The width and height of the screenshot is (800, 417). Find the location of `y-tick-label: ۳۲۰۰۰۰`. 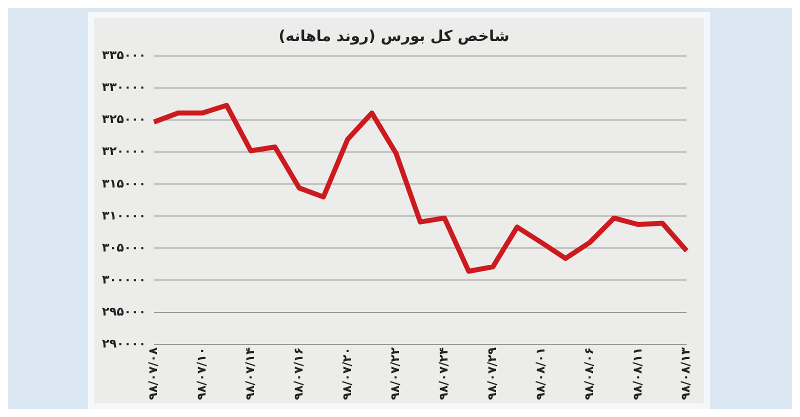

y-tick-label: ۳۲۰۰۰۰ is located at coordinates (124, 151).